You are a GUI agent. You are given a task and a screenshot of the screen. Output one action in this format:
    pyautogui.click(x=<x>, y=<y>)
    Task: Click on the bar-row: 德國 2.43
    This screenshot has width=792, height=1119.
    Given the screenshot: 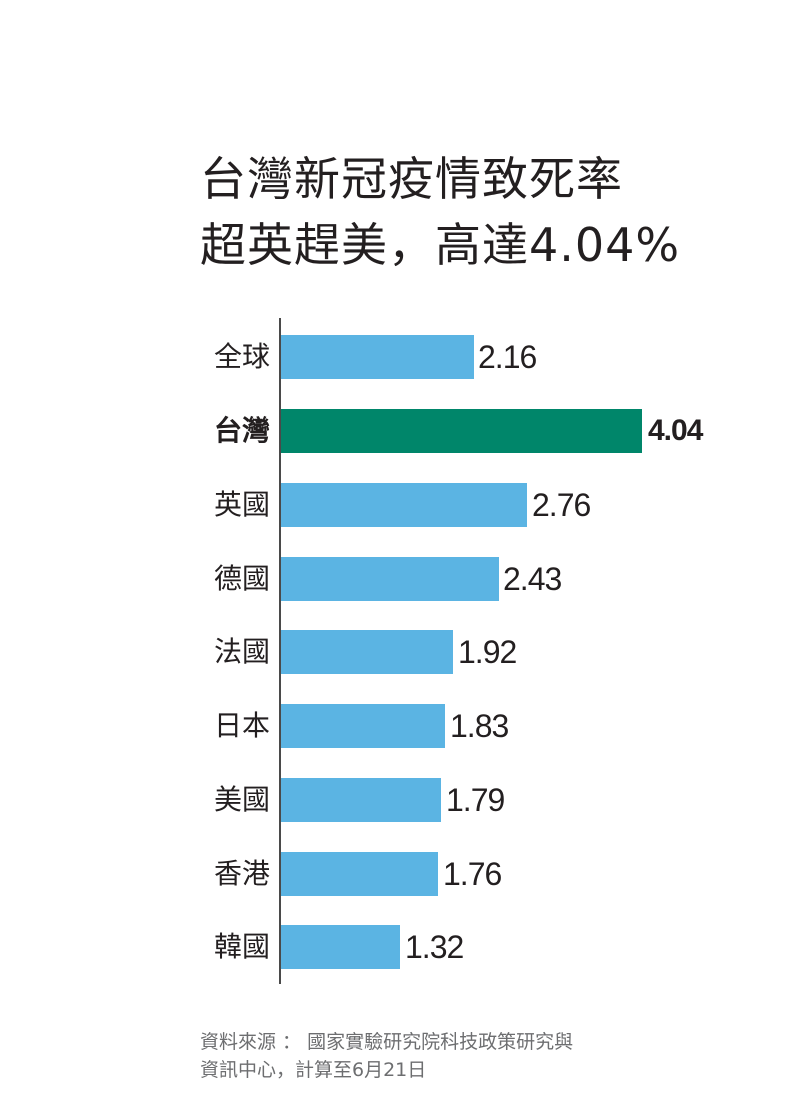 What is the action you would take?
    pyautogui.click(x=396, y=579)
    